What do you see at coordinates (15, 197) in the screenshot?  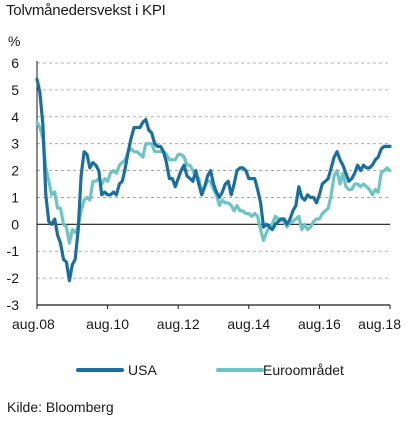 I see `y-tick-label: 1` at bounding box center [15, 197].